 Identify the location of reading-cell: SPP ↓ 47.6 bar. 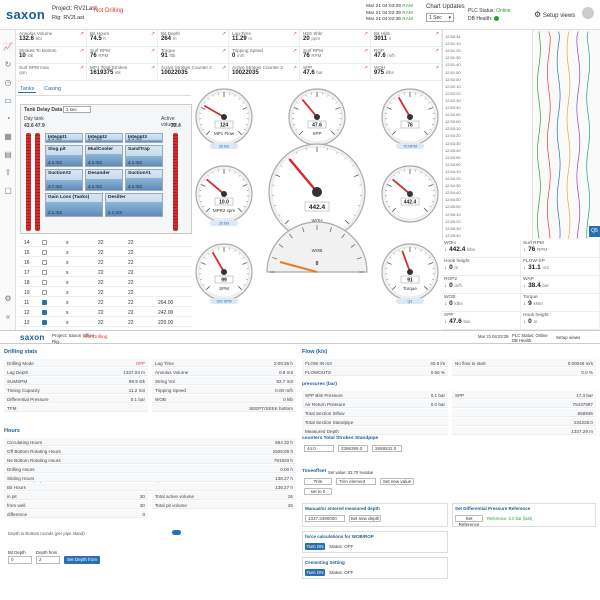
(481, 321).